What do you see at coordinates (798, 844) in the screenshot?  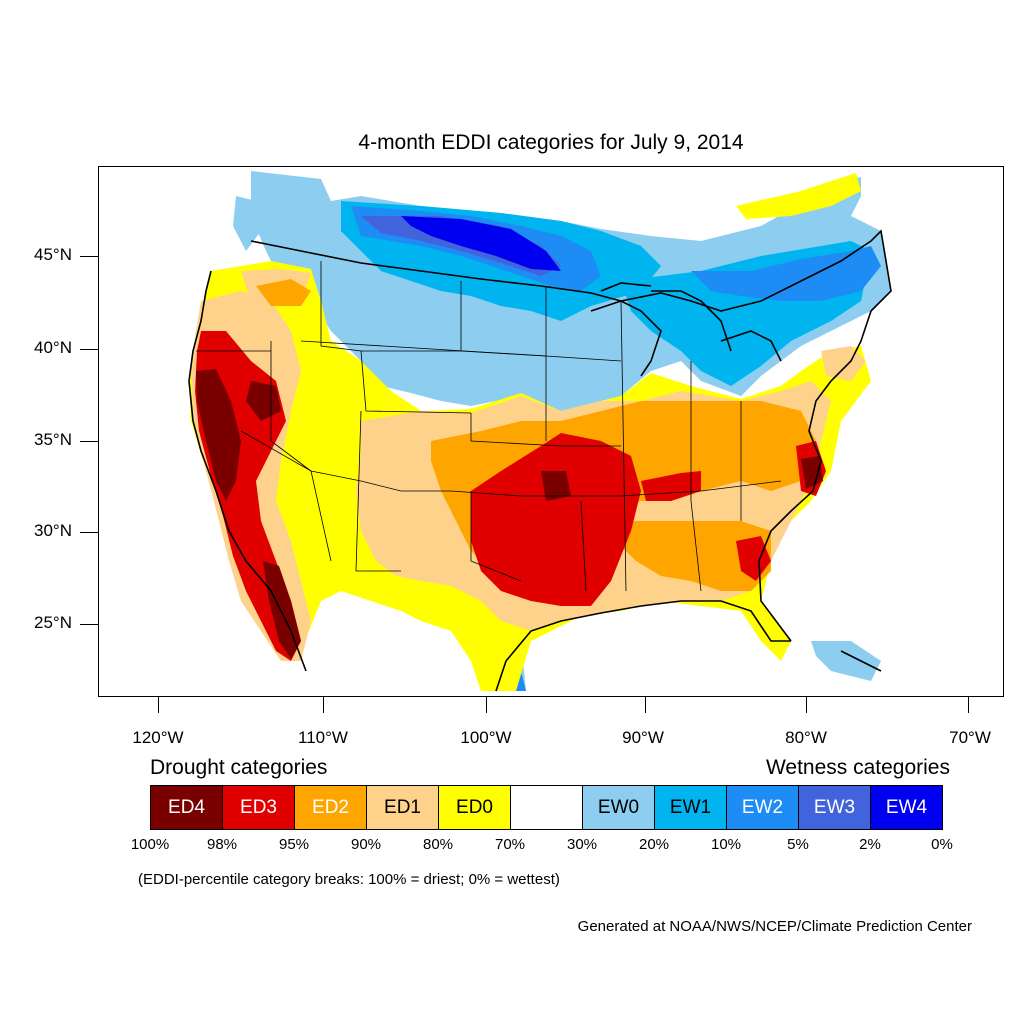 I see `percentile-label: 5%` at bounding box center [798, 844].